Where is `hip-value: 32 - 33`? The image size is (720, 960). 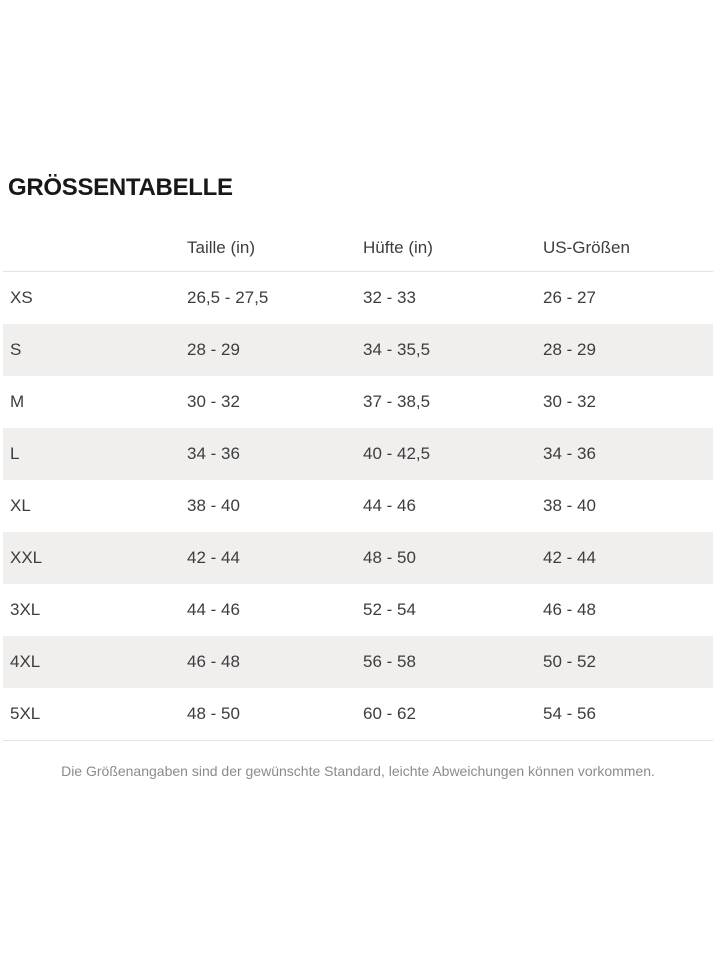
hip-value: 32 - 33 is located at coordinates (389, 297).